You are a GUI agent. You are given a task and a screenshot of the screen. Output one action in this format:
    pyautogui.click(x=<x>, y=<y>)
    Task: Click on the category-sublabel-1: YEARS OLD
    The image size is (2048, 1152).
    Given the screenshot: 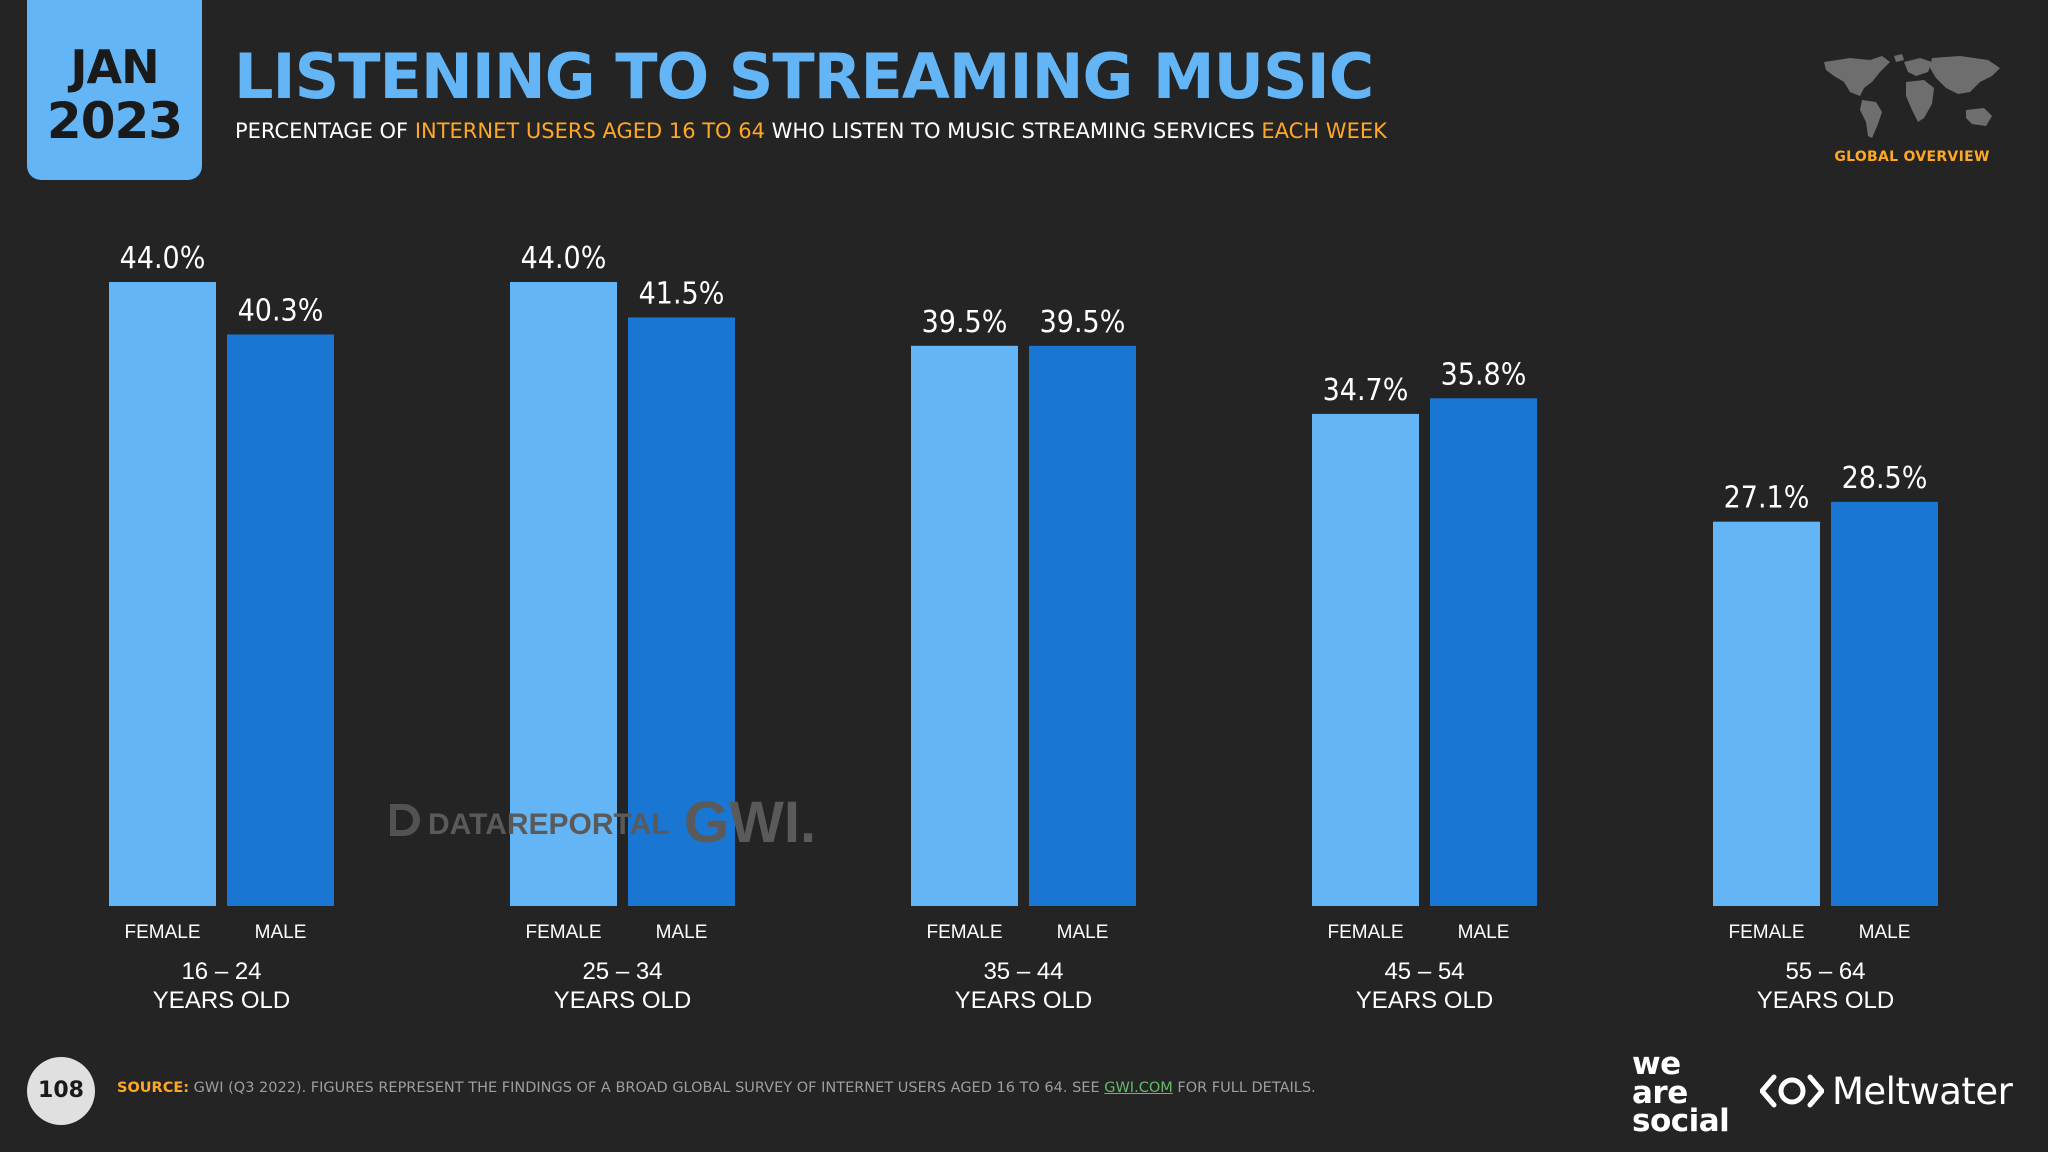 What is the action you would take?
    pyautogui.click(x=221, y=1000)
    